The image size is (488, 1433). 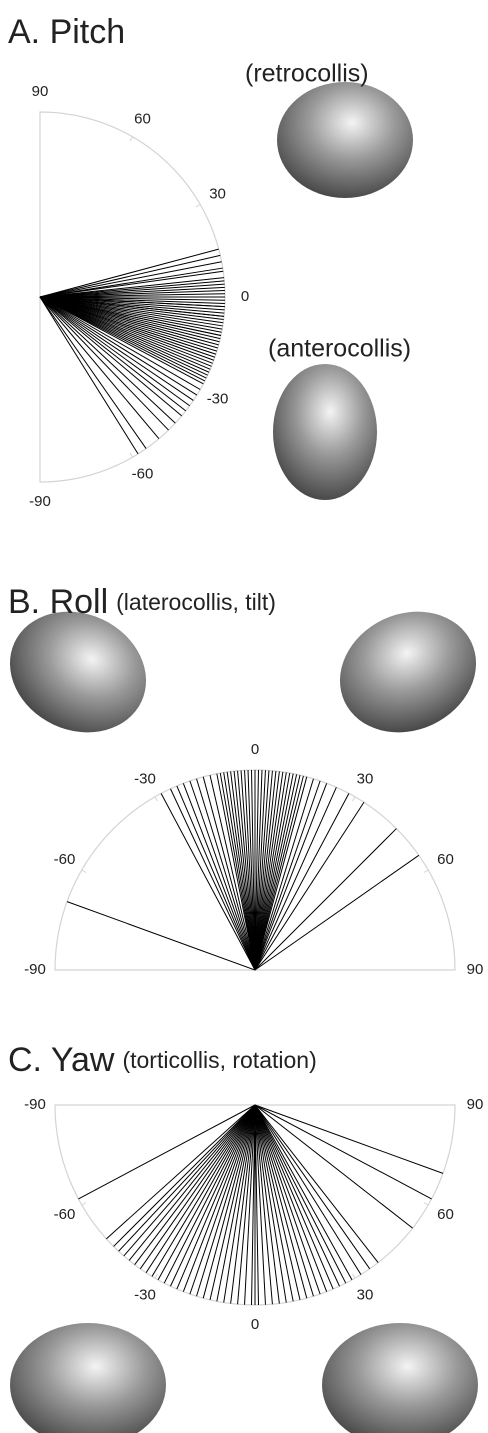 I want to click on panel-subtitle: (laterocollis, tilt), so click(x=196, y=602).